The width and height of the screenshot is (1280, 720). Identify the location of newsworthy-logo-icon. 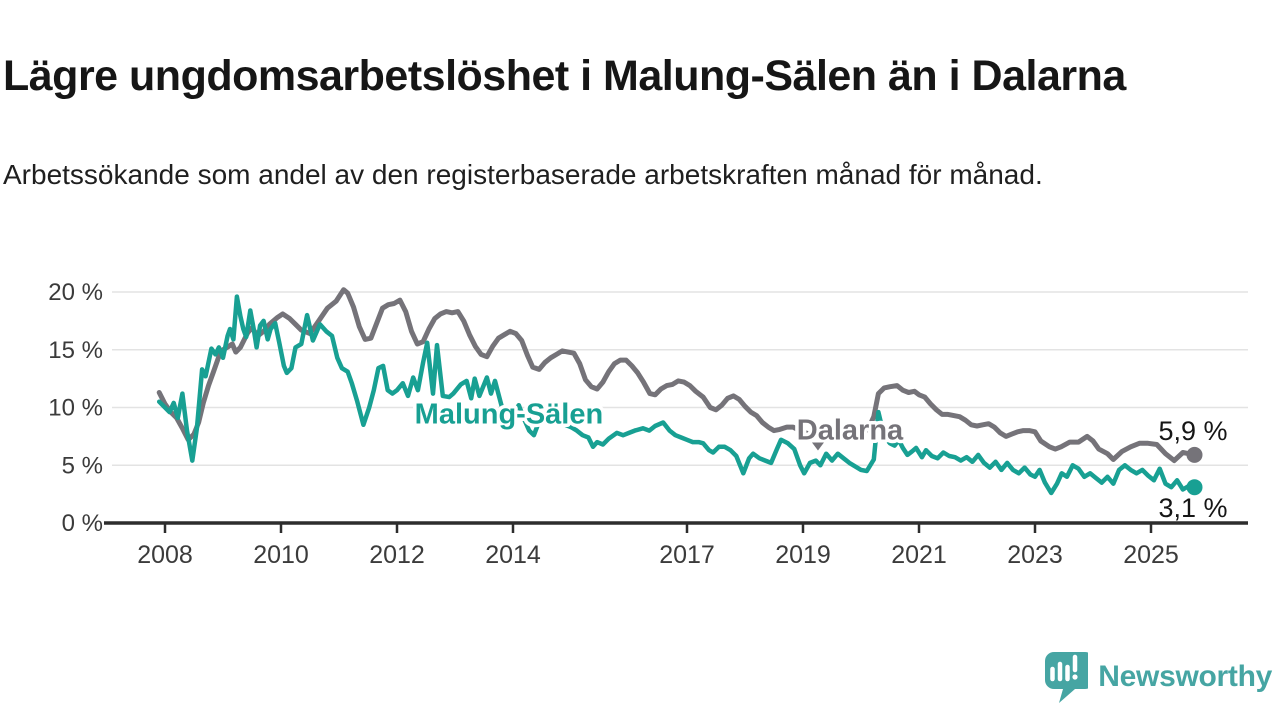
(1067, 677).